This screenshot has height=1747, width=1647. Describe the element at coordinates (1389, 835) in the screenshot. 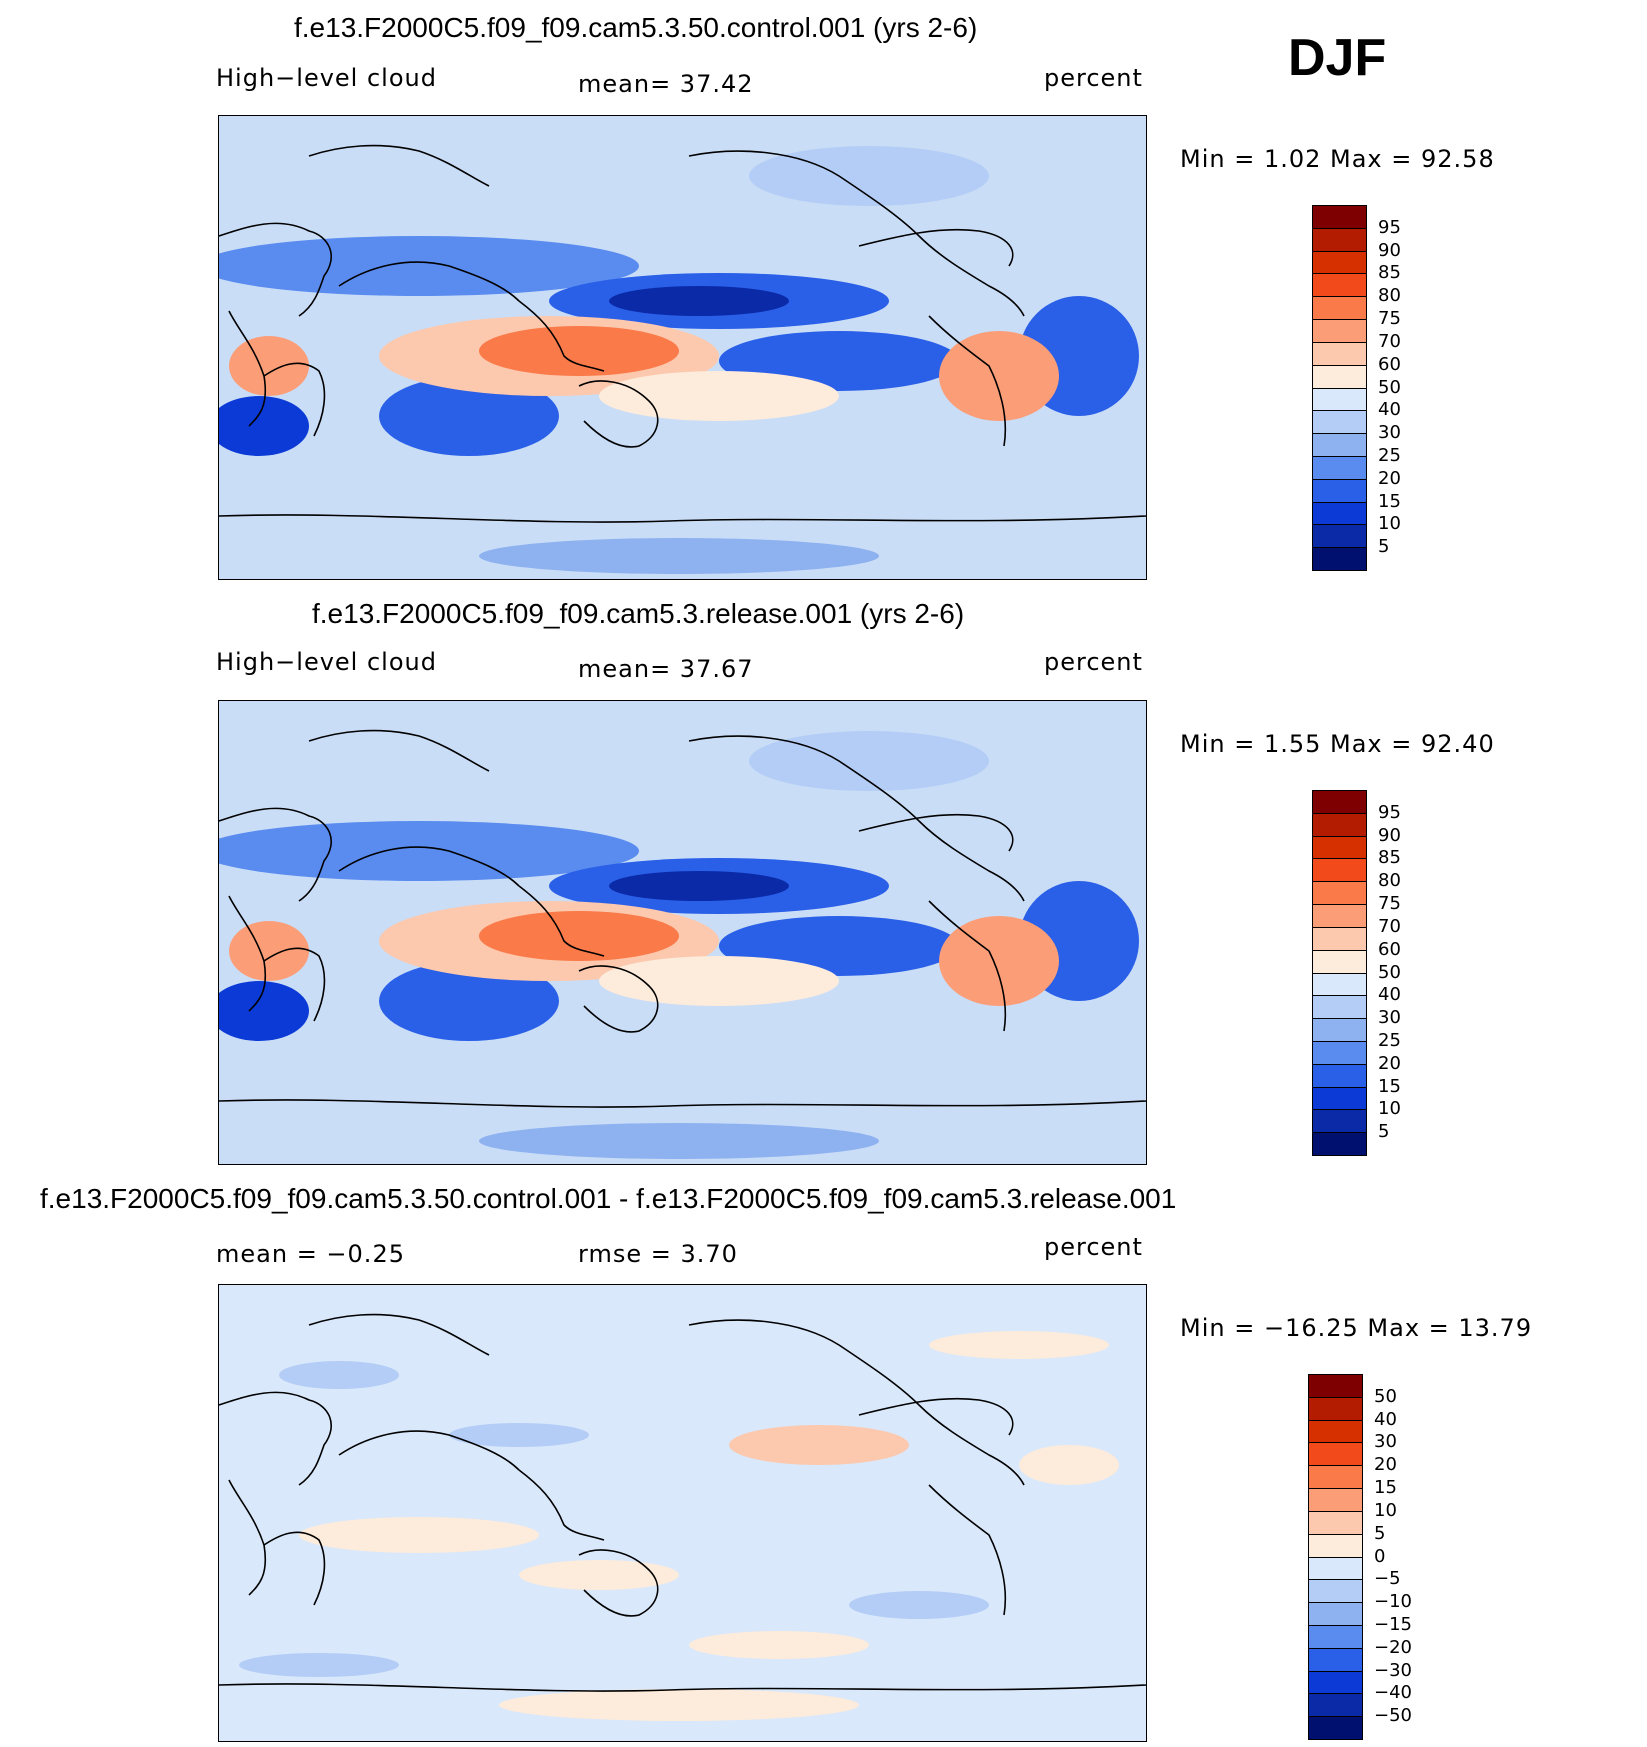

I see `colorbar-label: 90` at that location.